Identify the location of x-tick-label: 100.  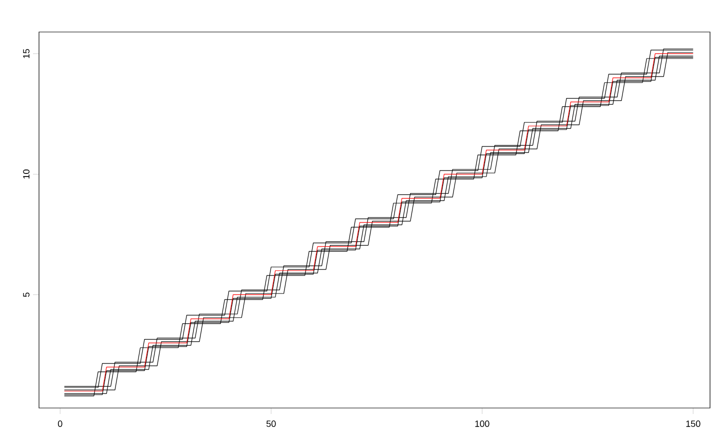
(482, 423).